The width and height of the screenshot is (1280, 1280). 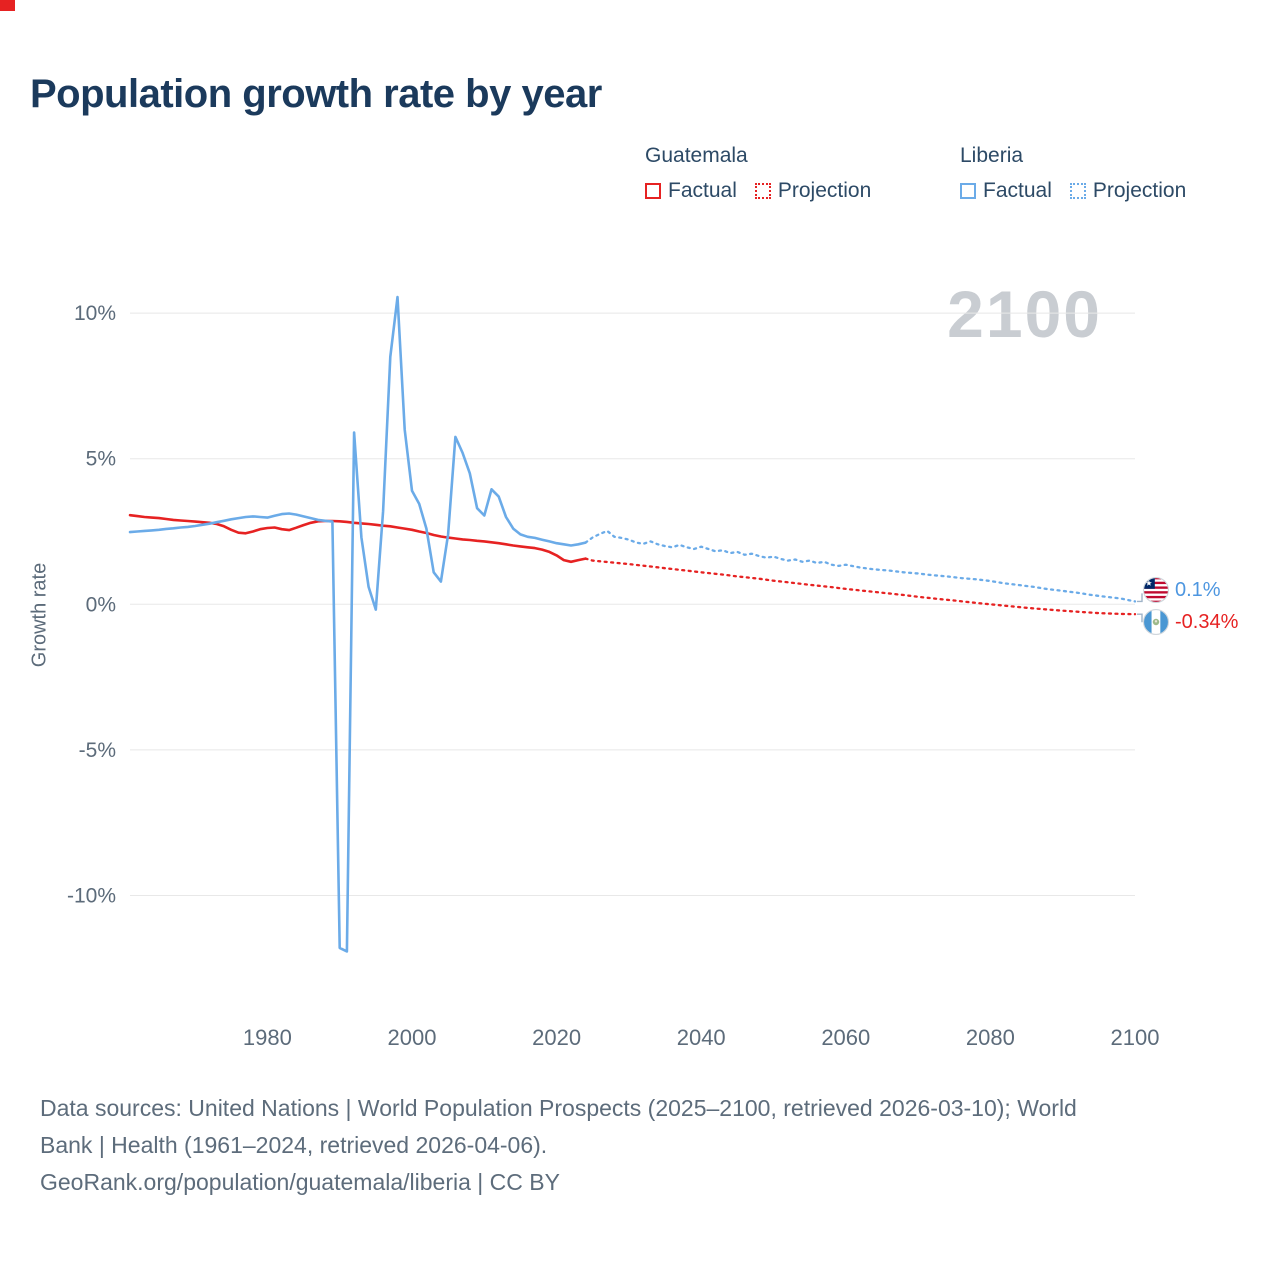 I want to click on y-tick-label: 0%, so click(x=101, y=604).